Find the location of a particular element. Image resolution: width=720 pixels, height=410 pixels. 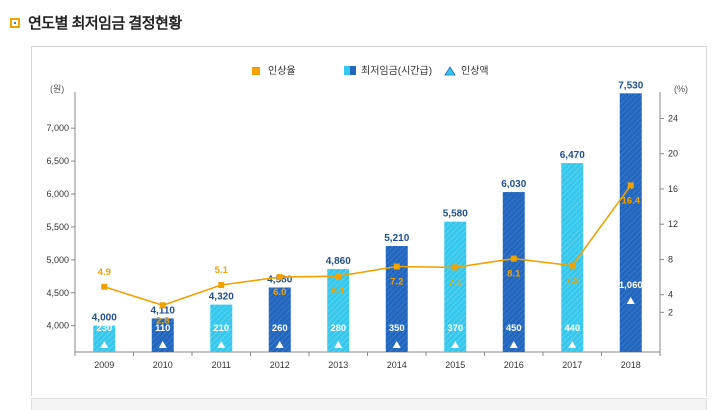

legend-label-1: 인상율 is located at coordinates (282, 71).